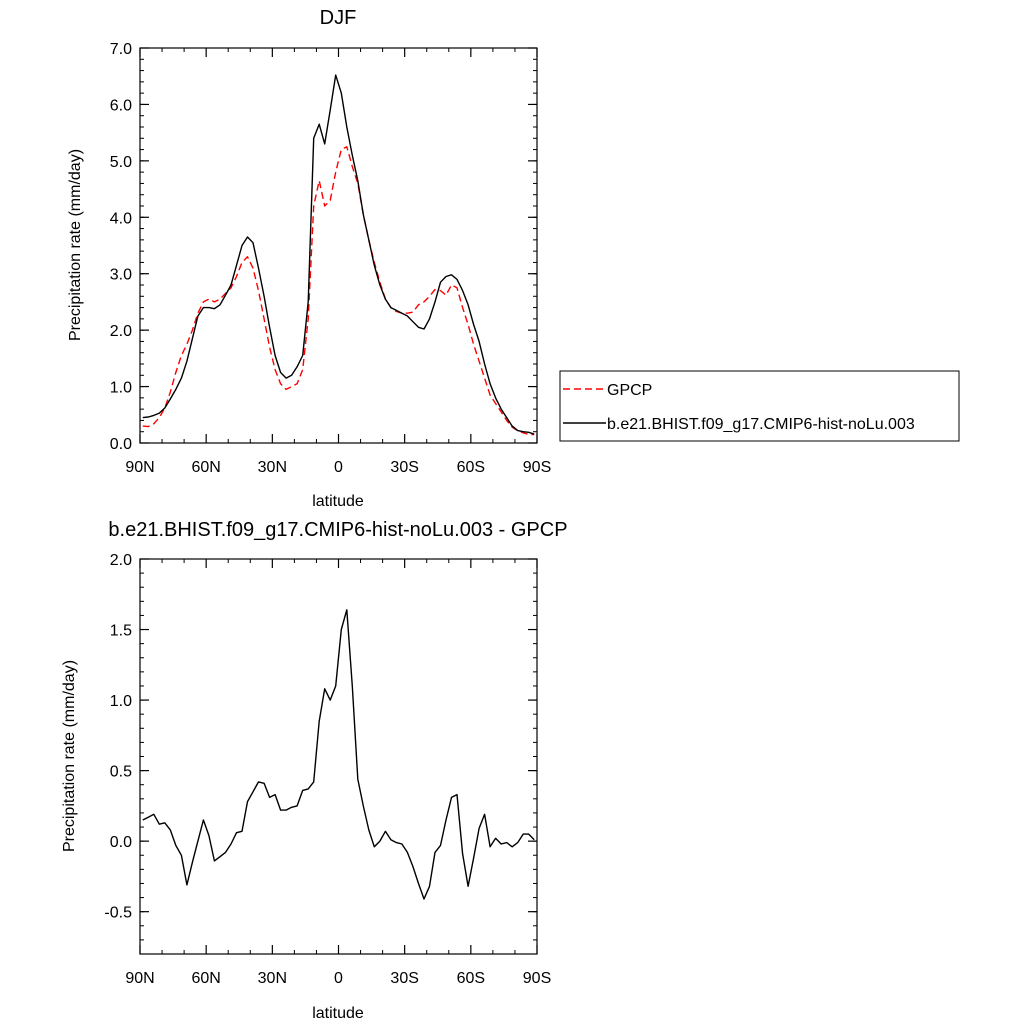 The height and width of the screenshot is (1024, 1024). Describe the element at coordinates (121, 772) in the screenshot. I see `bottom-y-tick-label: 0.5` at that location.